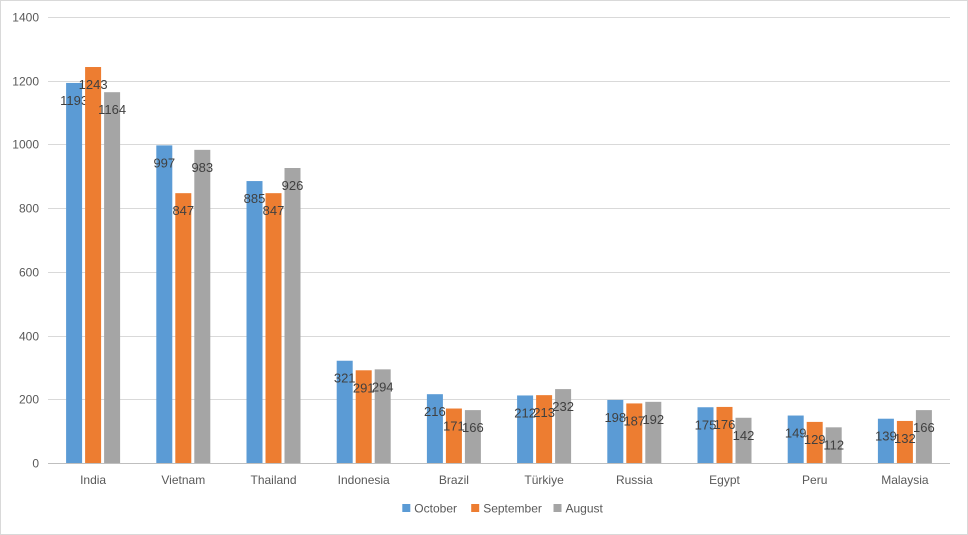 The height and width of the screenshot is (535, 968). What do you see at coordinates (905, 480) in the screenshot?
I see `x-tick-label: Malaysia` at bounding box center [905, 480].